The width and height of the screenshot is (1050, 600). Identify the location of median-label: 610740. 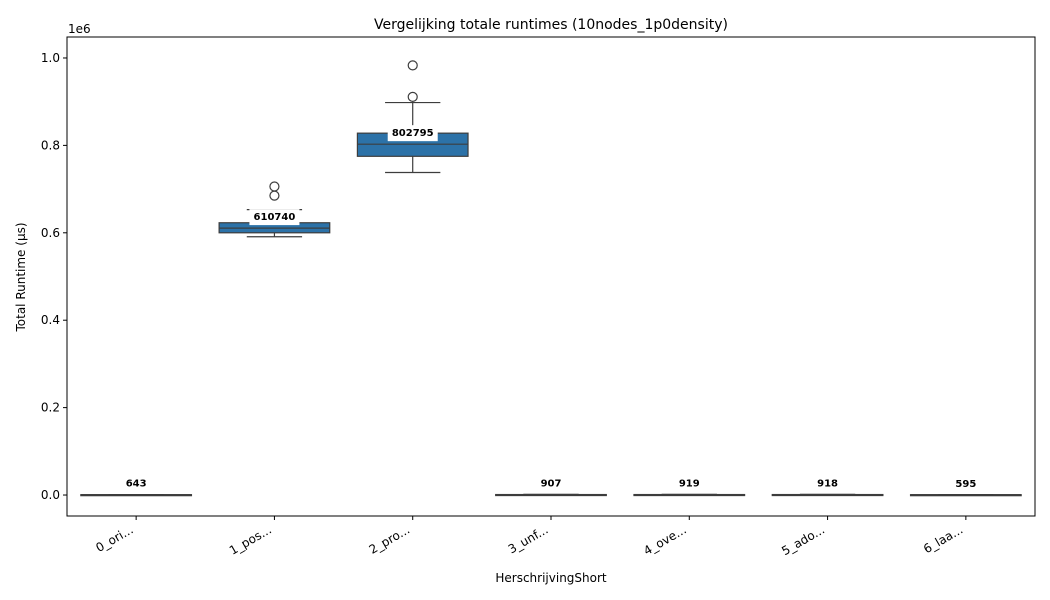
(275, 217).